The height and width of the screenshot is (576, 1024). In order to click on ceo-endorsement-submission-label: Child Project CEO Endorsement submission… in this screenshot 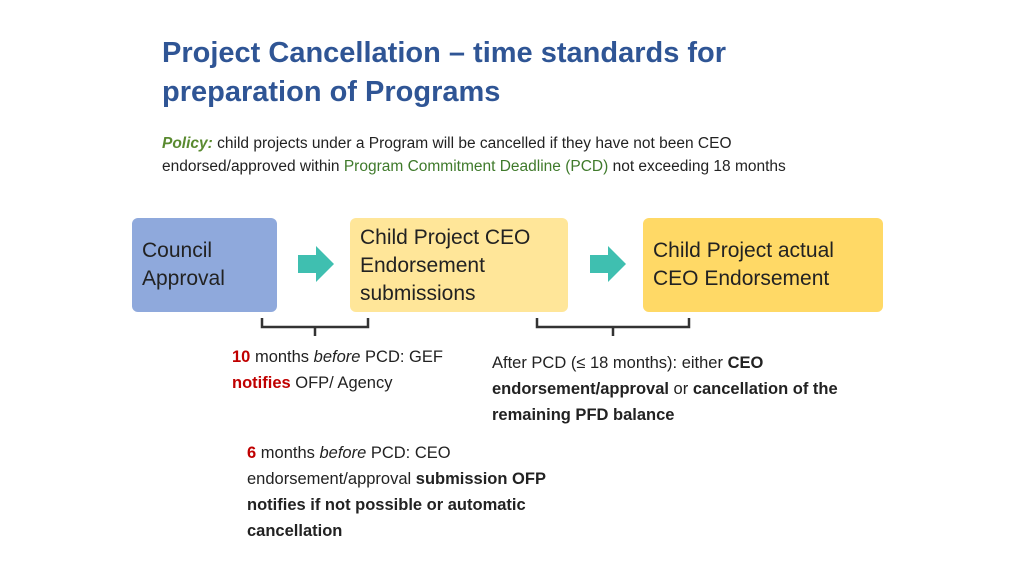, I will do `click(445, 265)`.